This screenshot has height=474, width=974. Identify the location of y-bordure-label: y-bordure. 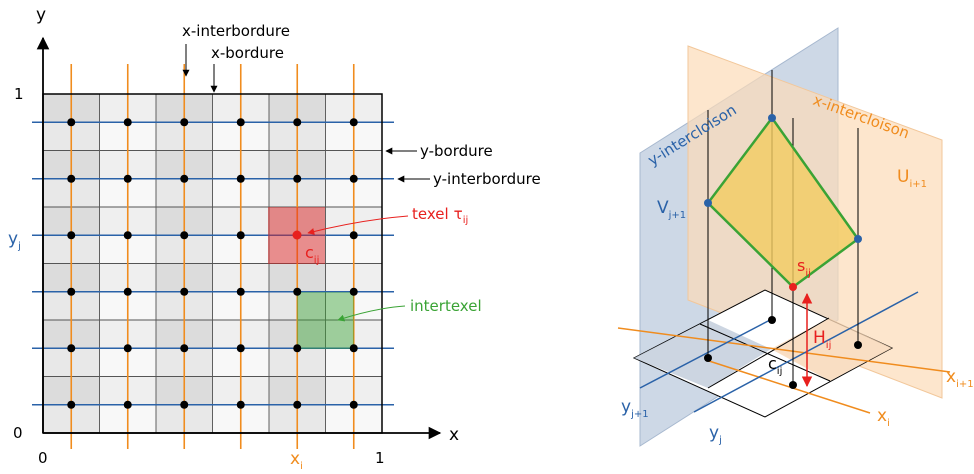
(456, 151).